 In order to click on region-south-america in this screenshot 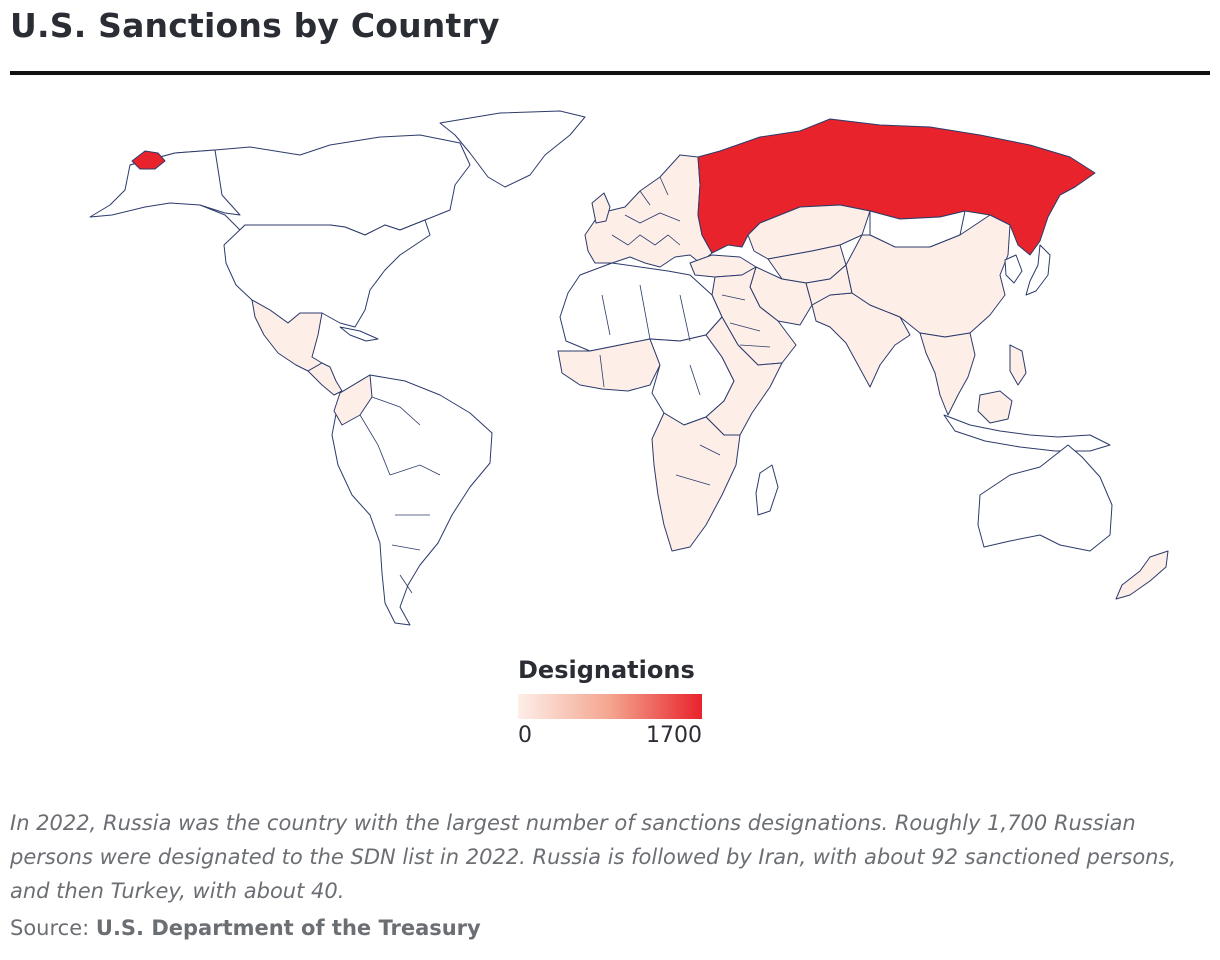, I will do `click(412, 500)`.